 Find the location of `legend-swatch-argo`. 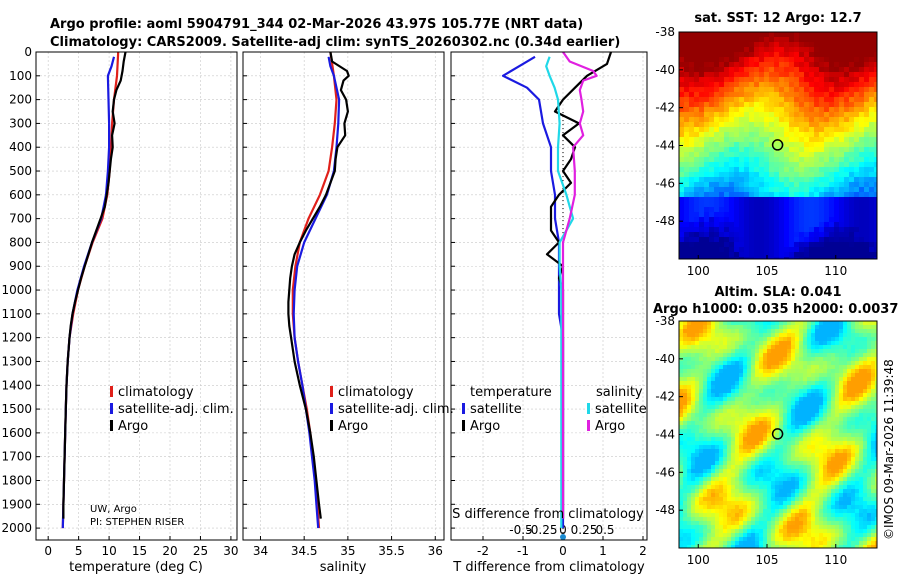

legend-swatch-argo is located at coordinates (111, 425).